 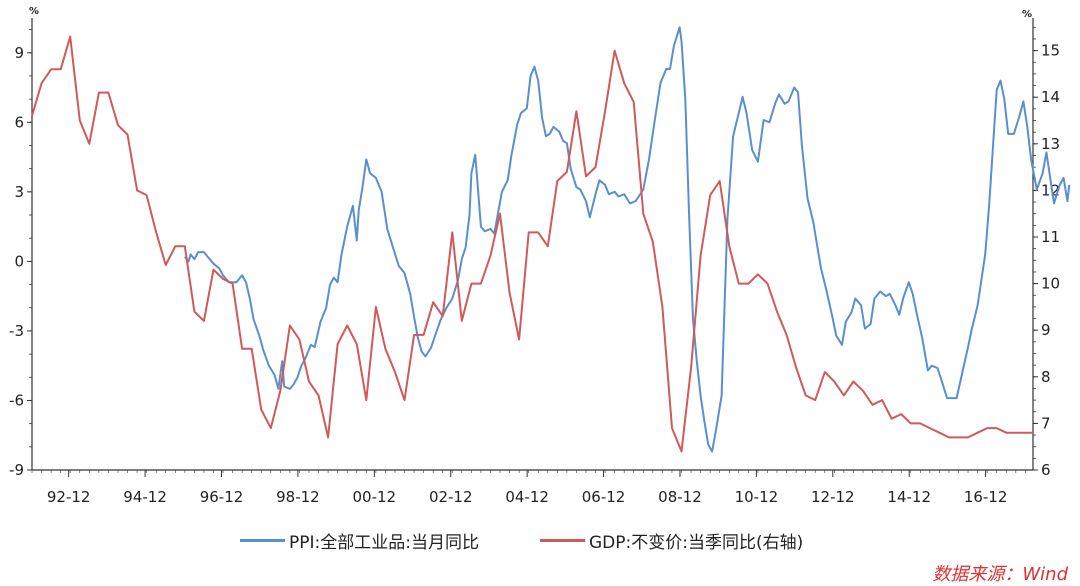 What do you see at coordinates (145, 497) in the screenshot?
I see `x-tick-label: 94-12` at bounding box center [145, 497].